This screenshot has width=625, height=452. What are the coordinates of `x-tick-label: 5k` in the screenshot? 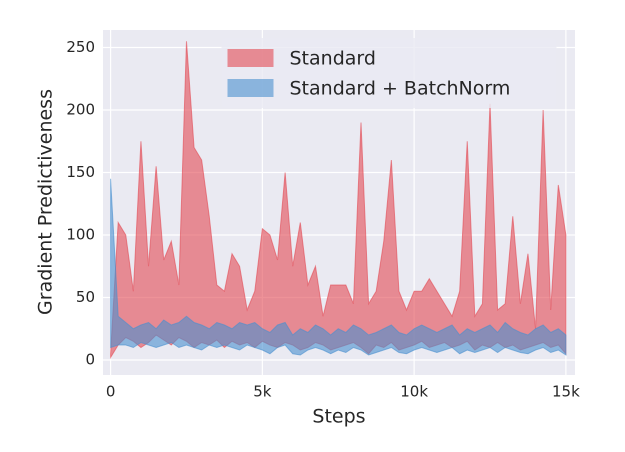 It's located at (262, 392).